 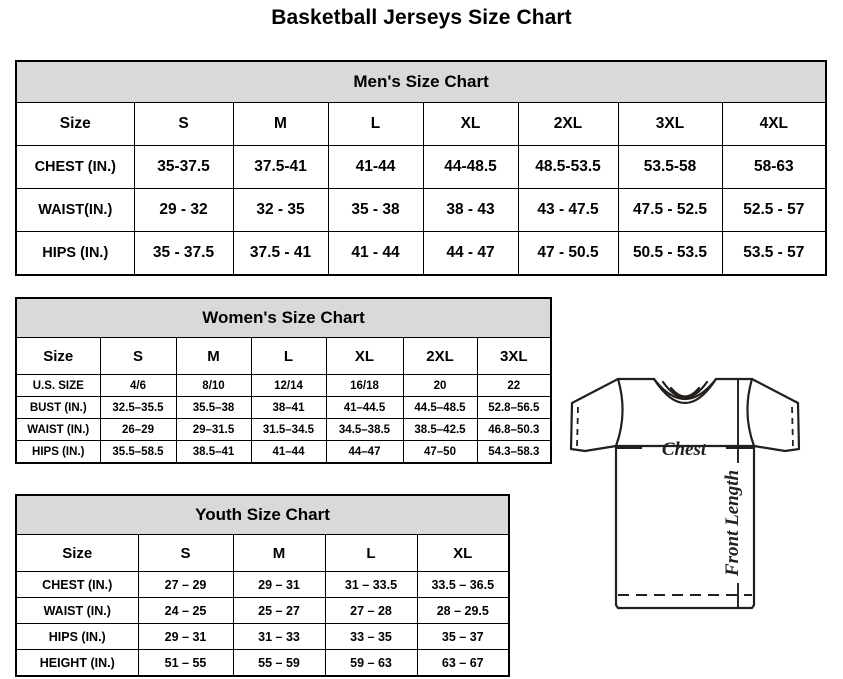 I want to click on womens-row-3-cell-0: 35.5–58.5, so click(x=138, y=452).